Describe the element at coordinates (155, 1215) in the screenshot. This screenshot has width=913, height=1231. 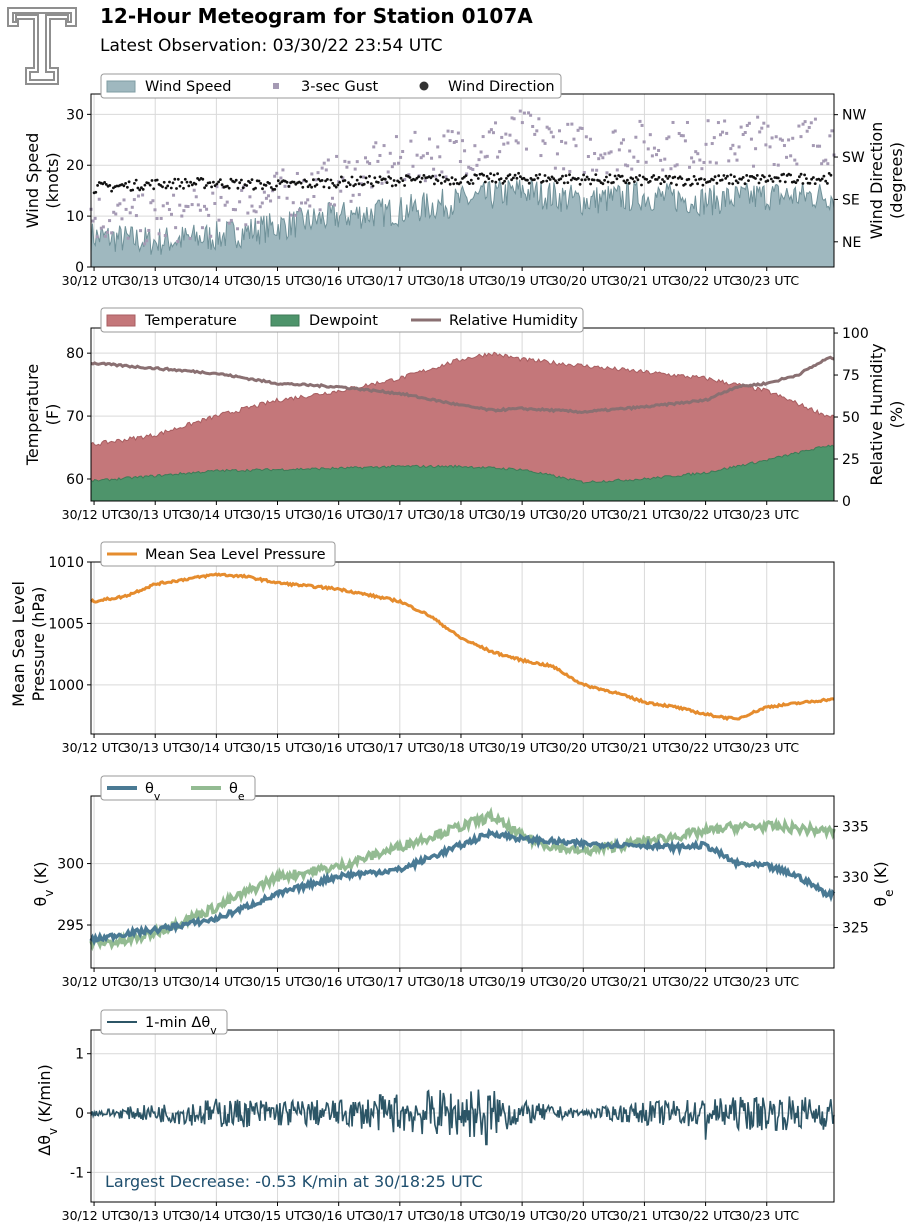
I see `x-tick-label: 30/13 UTC` at that location.